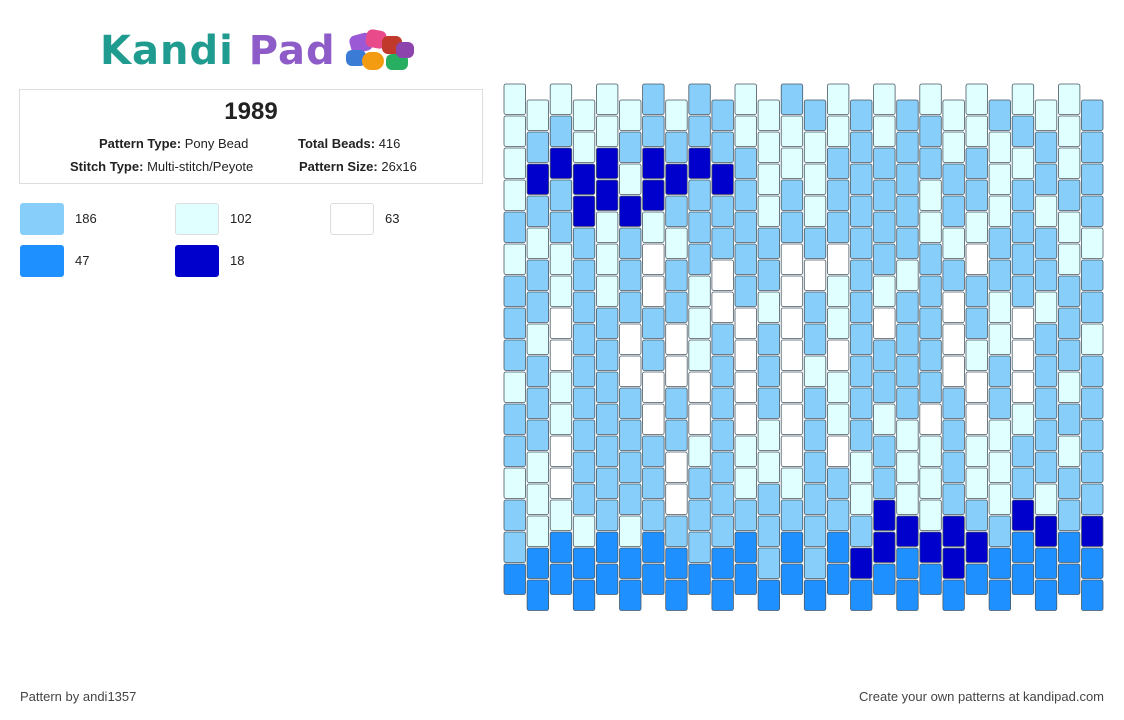 This screenshot has width=1124, height=720. What do you see at coordinates (382, 51) in the screenshot?
I see `beads-icon` at bounding box center [382, 51].